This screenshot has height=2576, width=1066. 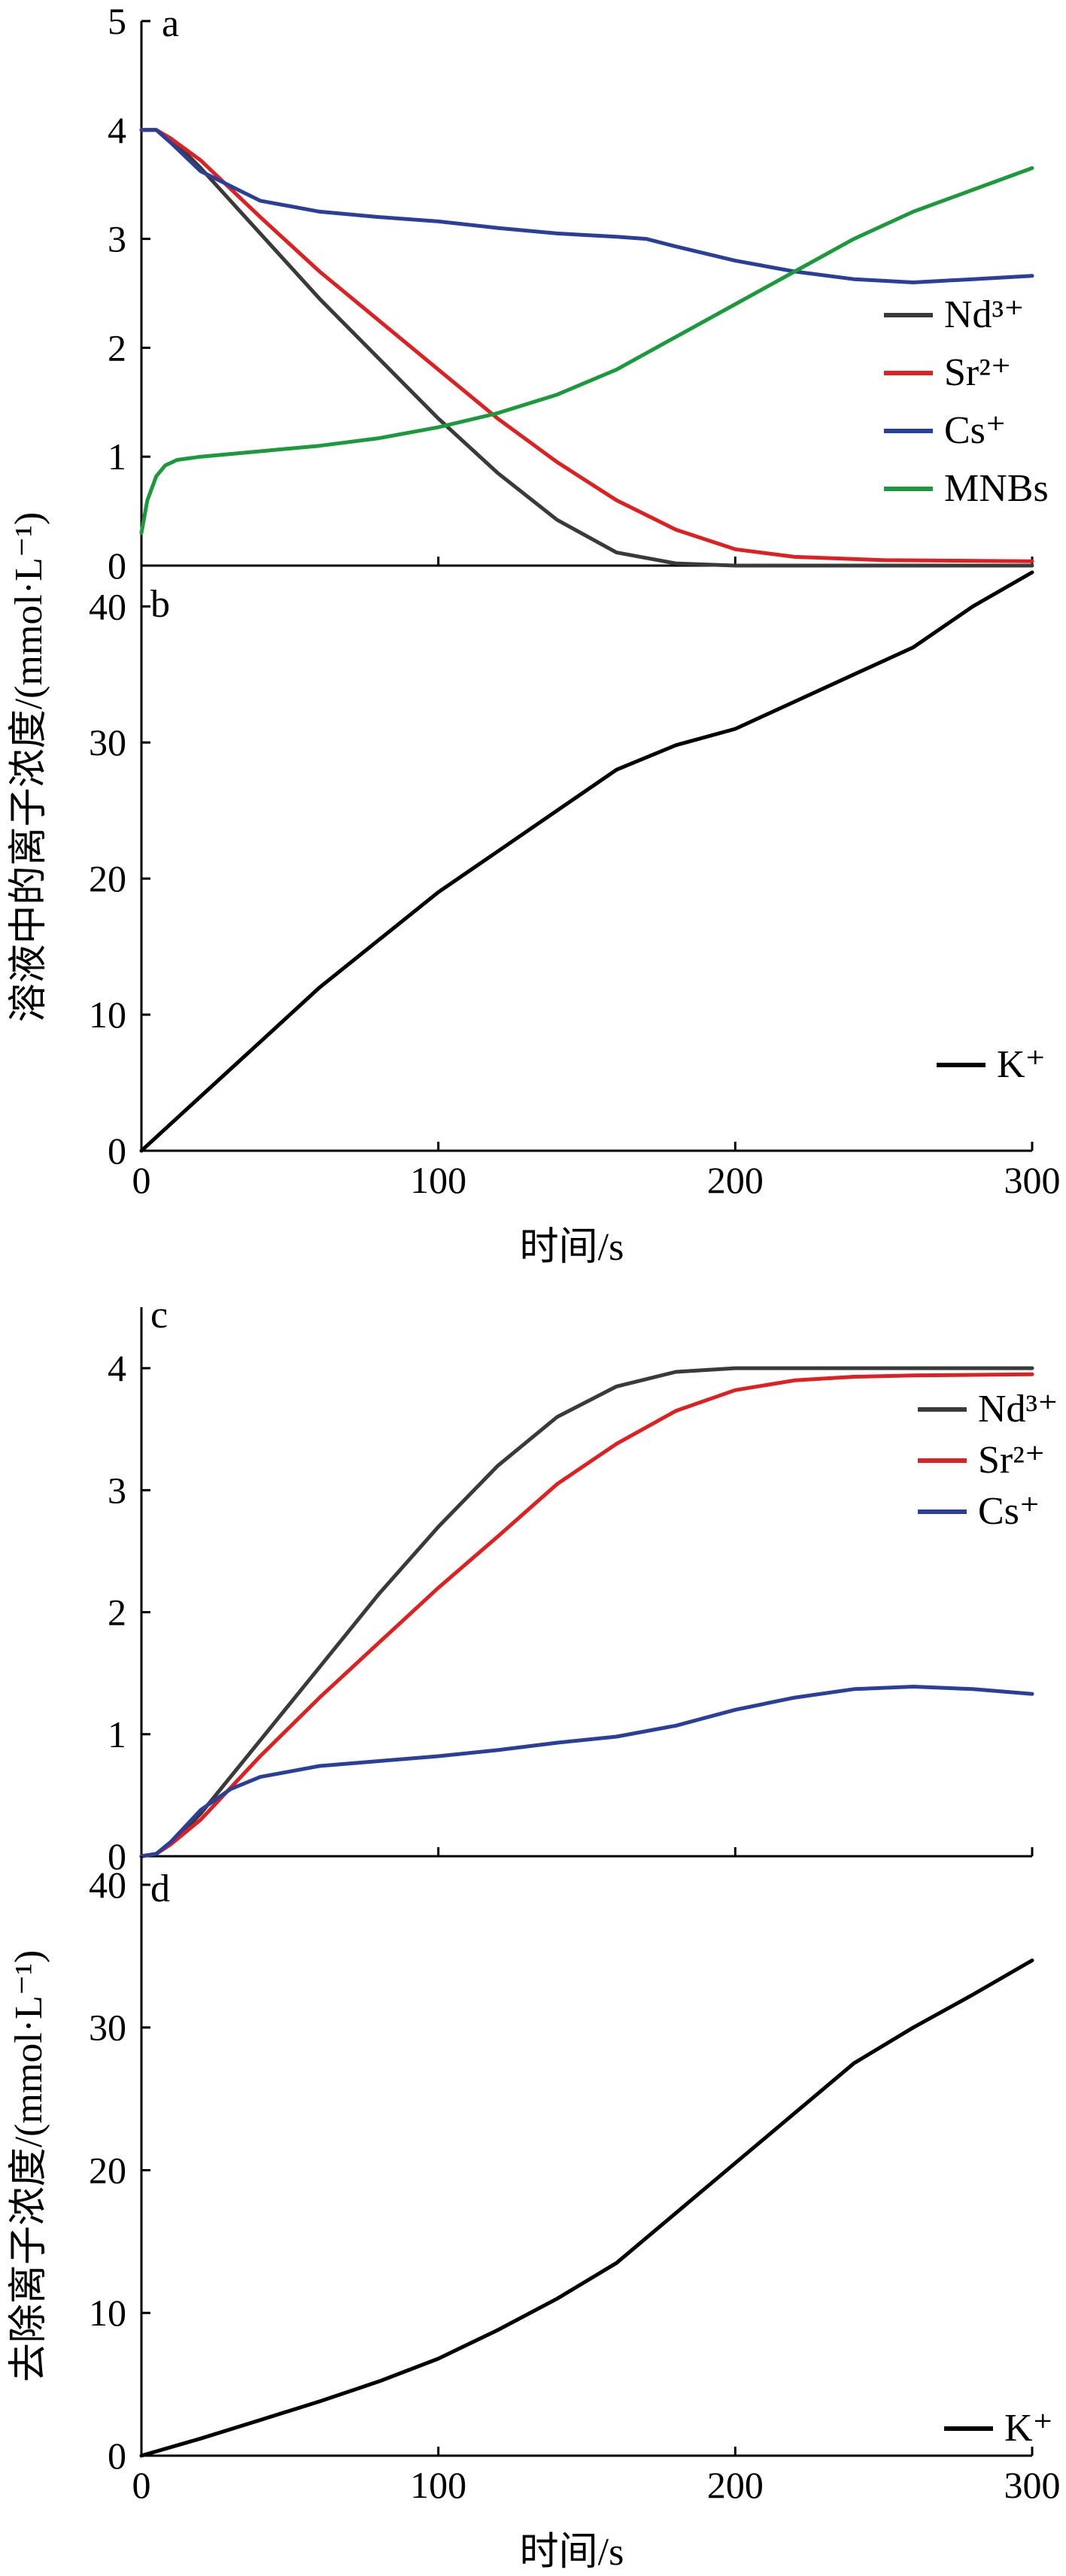 What do you see at coordinates (572, 1247) in the screenshot?
I see `x-axis-label-top: 时间/s` at bounding box center [572, 1247].